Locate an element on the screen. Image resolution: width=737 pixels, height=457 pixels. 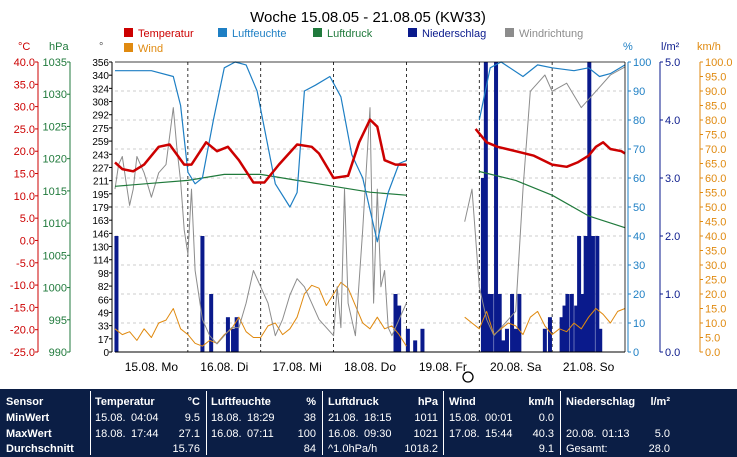
pressure-max-value: 1021 is located at coordinates (425, 434).